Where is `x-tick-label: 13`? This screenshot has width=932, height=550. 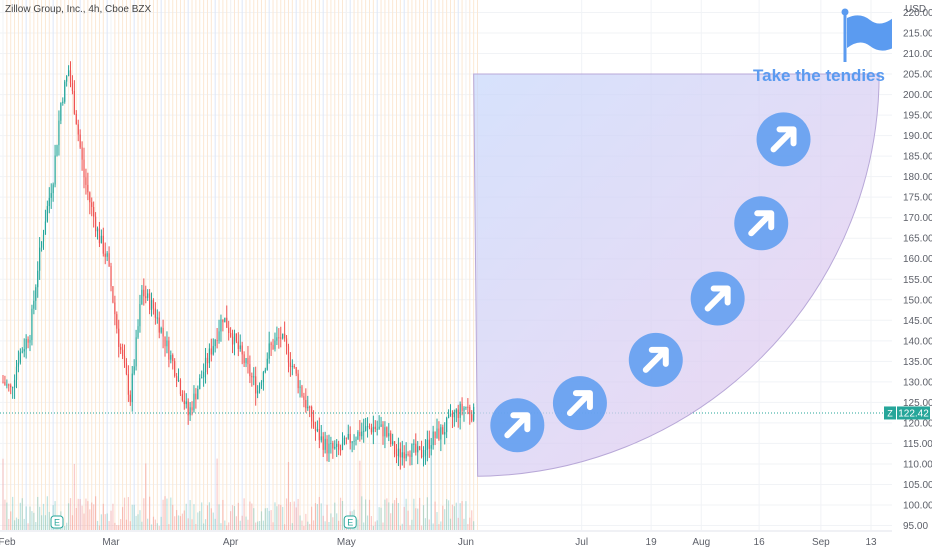
x-tick-label: 13 is located at coordinates (871, 542).